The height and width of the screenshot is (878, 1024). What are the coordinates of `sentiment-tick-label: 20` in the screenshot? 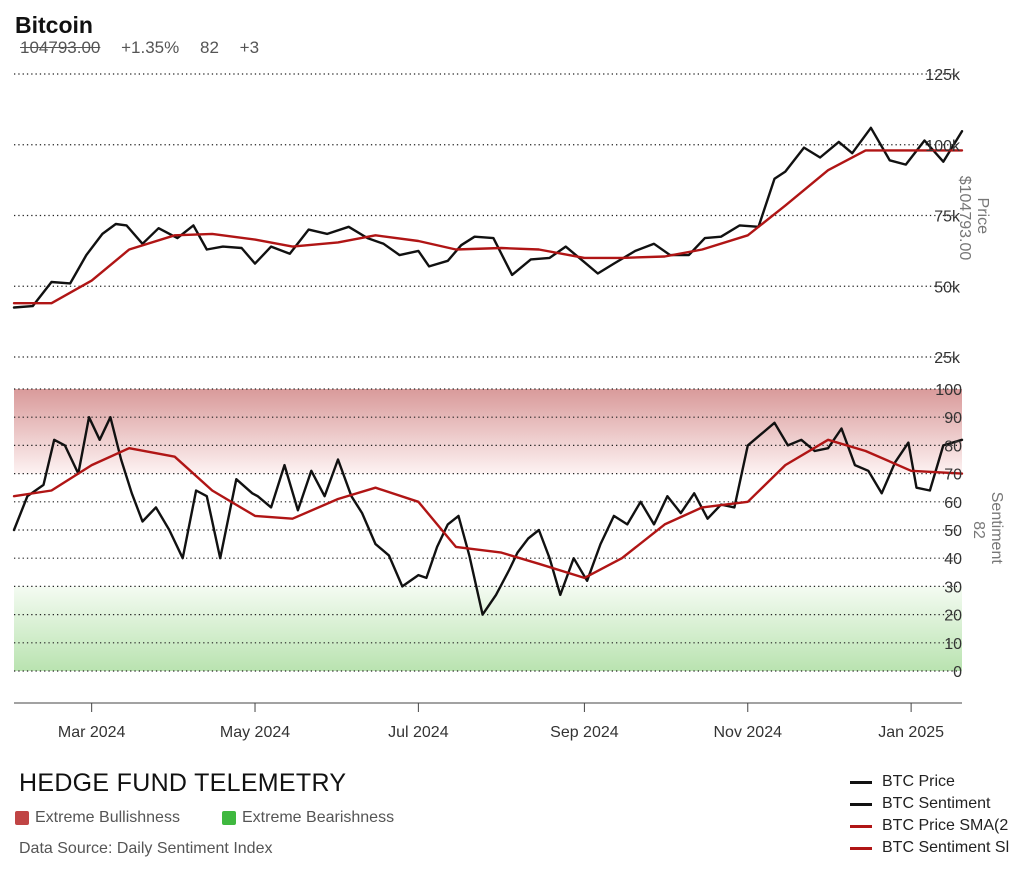 It's located at (953, 616).